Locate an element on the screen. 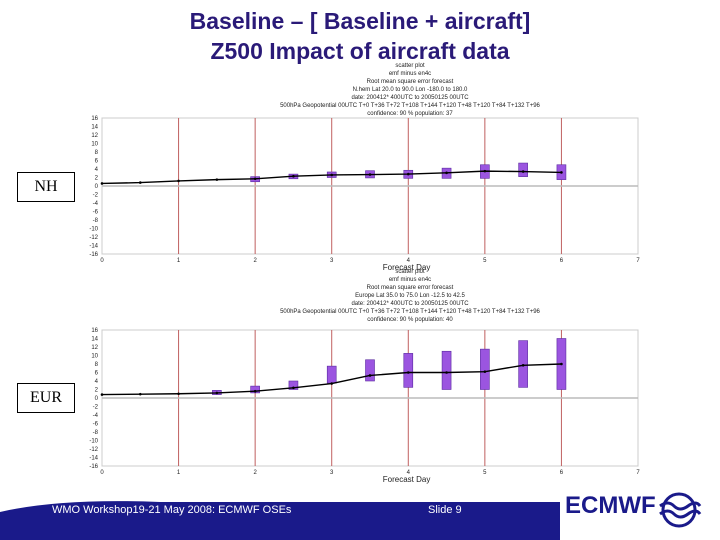 The image size is (720, 540). eur-y-tick-label: 10 is located at coordinates (94, 357).